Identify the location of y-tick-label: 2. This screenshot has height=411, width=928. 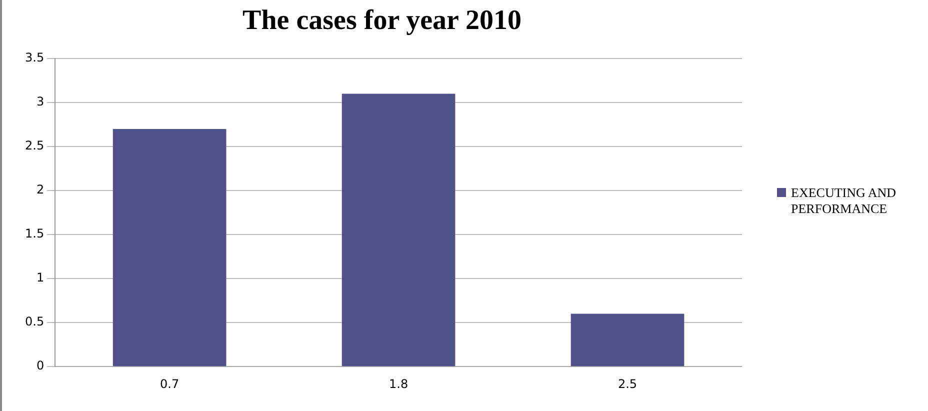
(40, 189).